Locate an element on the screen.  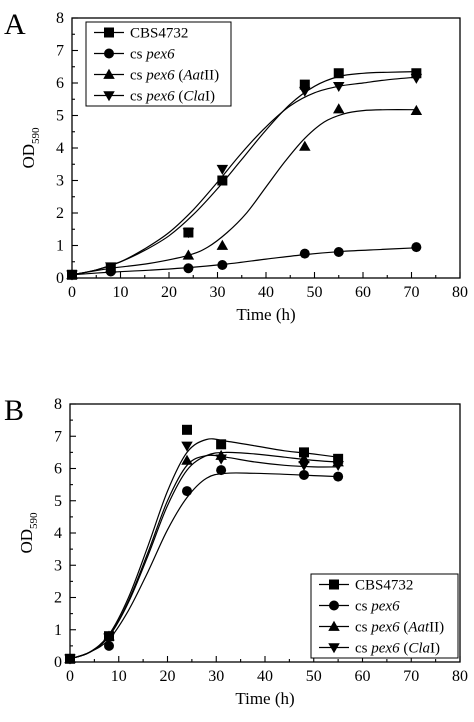
y-axis-title: OD590 is located at coordinates (30, 148).